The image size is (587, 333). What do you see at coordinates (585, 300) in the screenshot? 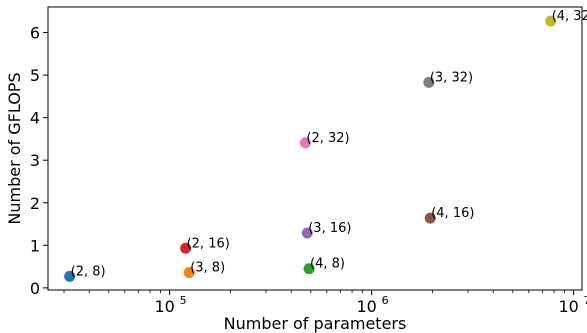
I see `x-tick-exponent: 7` at bounding box center [585, 300].